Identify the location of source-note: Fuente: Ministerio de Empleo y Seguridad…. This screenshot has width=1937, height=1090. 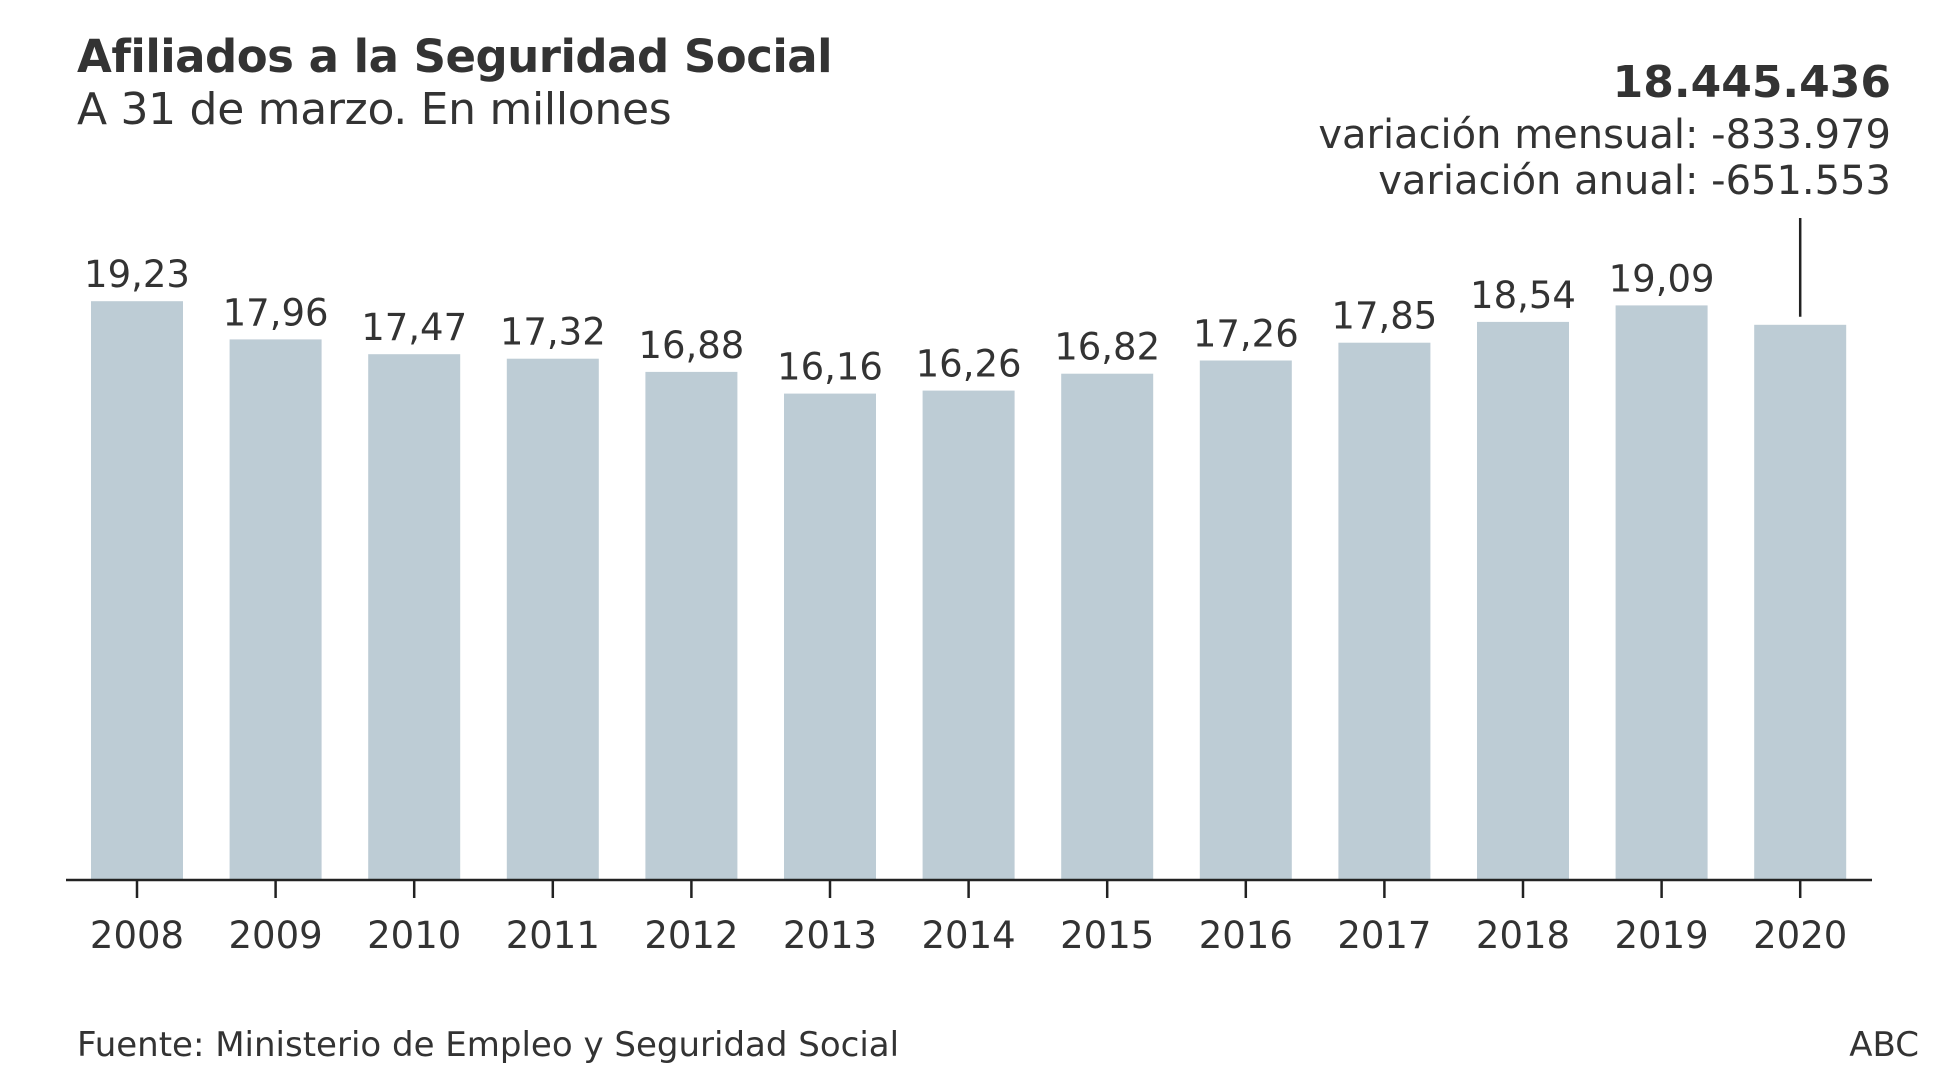
(488, 1045).